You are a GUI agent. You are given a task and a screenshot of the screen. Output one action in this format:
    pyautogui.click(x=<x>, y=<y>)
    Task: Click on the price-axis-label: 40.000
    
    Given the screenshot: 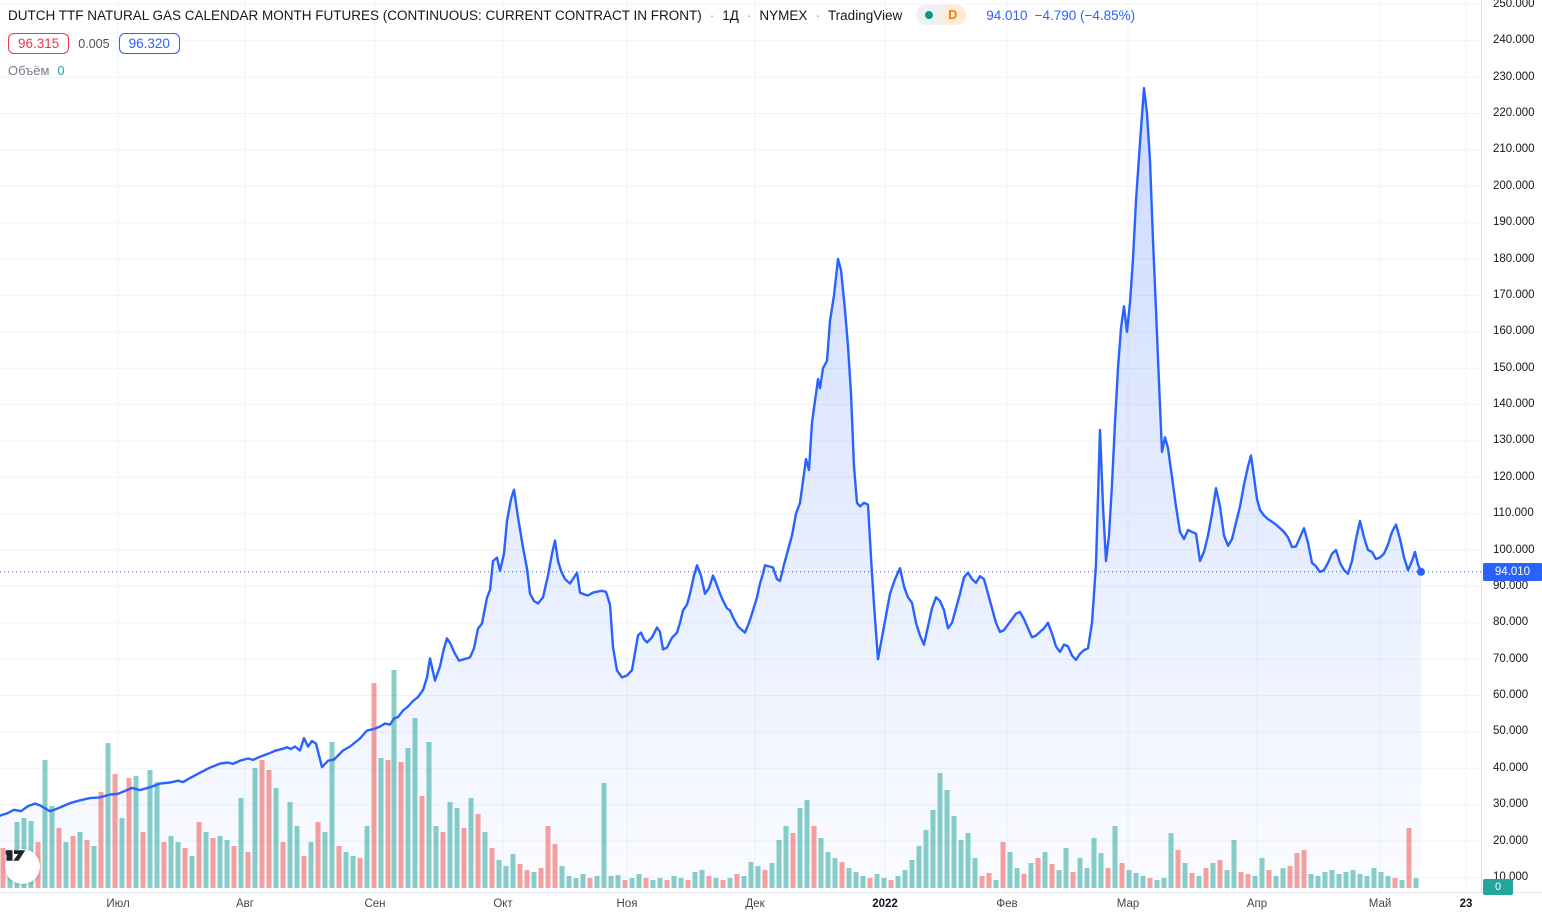 What is the action you would take?
    pyautogui.click(x=1511, y=767)
    